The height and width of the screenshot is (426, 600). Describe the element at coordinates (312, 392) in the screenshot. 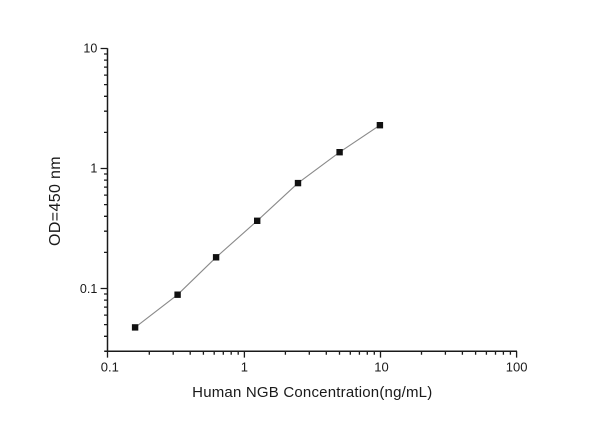

I see `svg-text: Human NGB Concentration(ng/mL)` at that location.